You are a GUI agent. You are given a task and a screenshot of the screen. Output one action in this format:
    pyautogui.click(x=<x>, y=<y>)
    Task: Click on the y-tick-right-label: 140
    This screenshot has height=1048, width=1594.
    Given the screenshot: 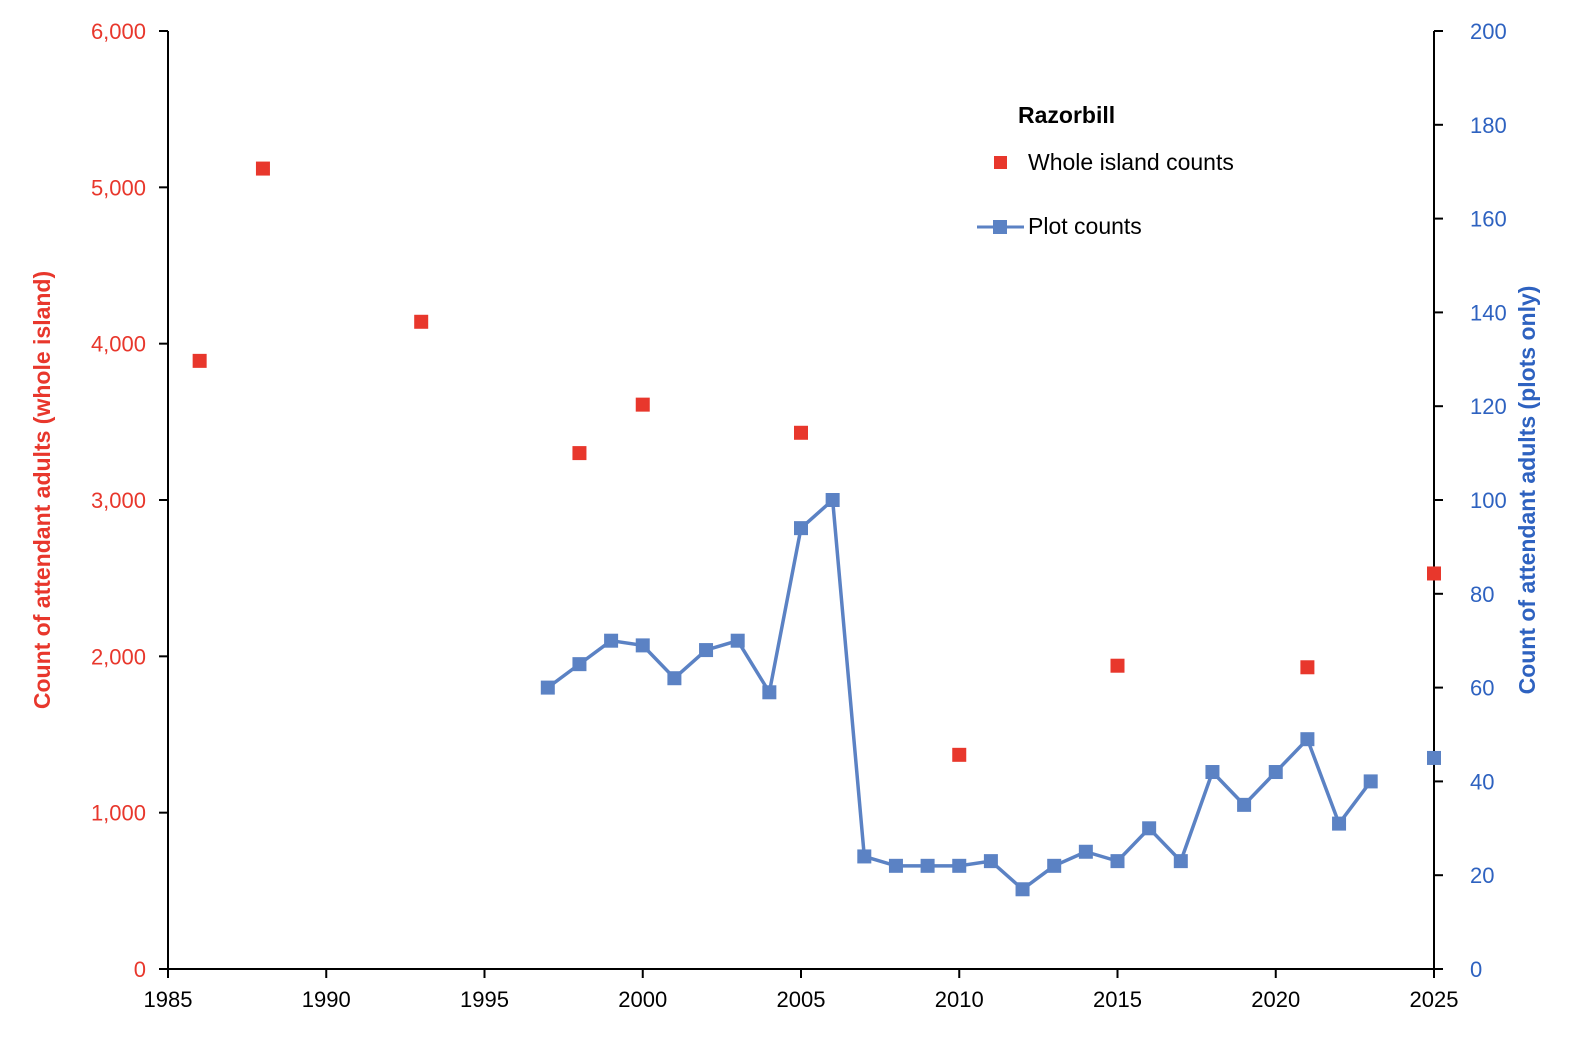 What is the action you would take?
    pyautogui.click(x=1488, y=312)
    